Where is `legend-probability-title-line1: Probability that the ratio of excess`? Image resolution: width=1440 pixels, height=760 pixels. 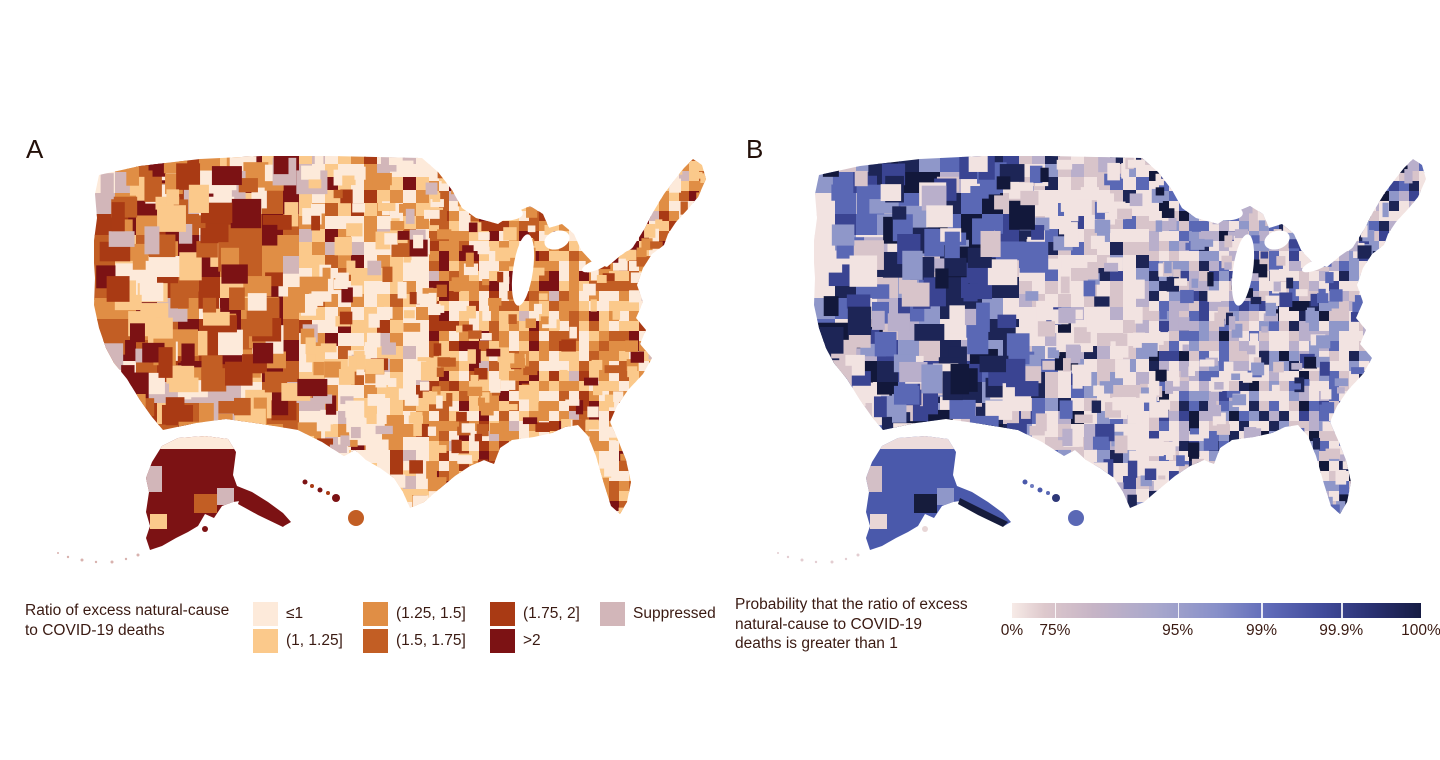
legend-probability-title-line1: Probability that the ratio of excess is located at coordinates (851, 604).